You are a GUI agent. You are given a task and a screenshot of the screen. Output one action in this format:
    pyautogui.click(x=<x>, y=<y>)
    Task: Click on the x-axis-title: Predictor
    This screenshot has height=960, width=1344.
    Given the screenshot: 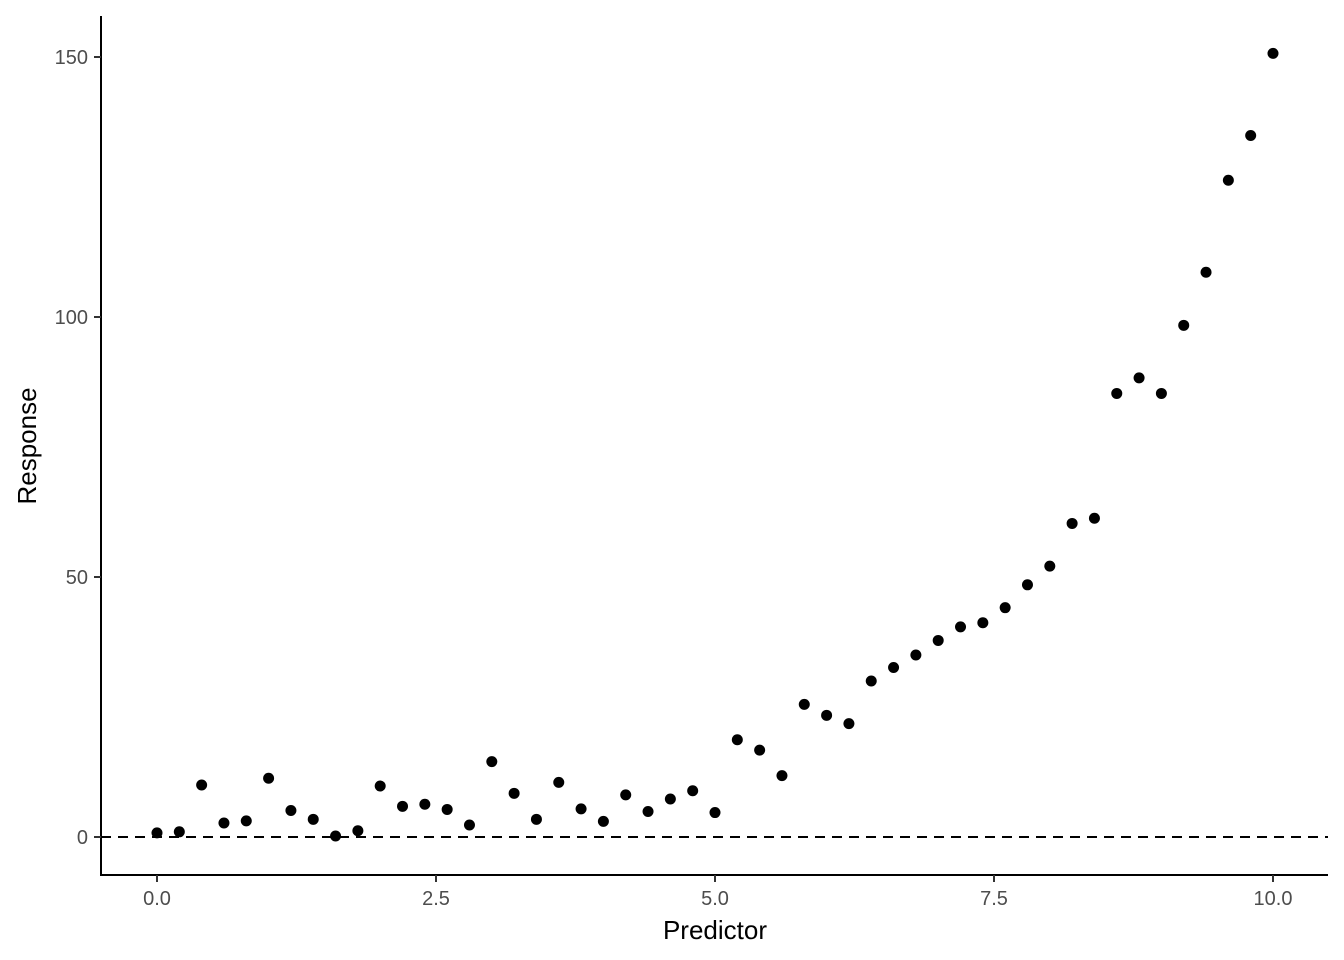 What is the action you would take?
    pyautogui.click(x=715, y=930)
    